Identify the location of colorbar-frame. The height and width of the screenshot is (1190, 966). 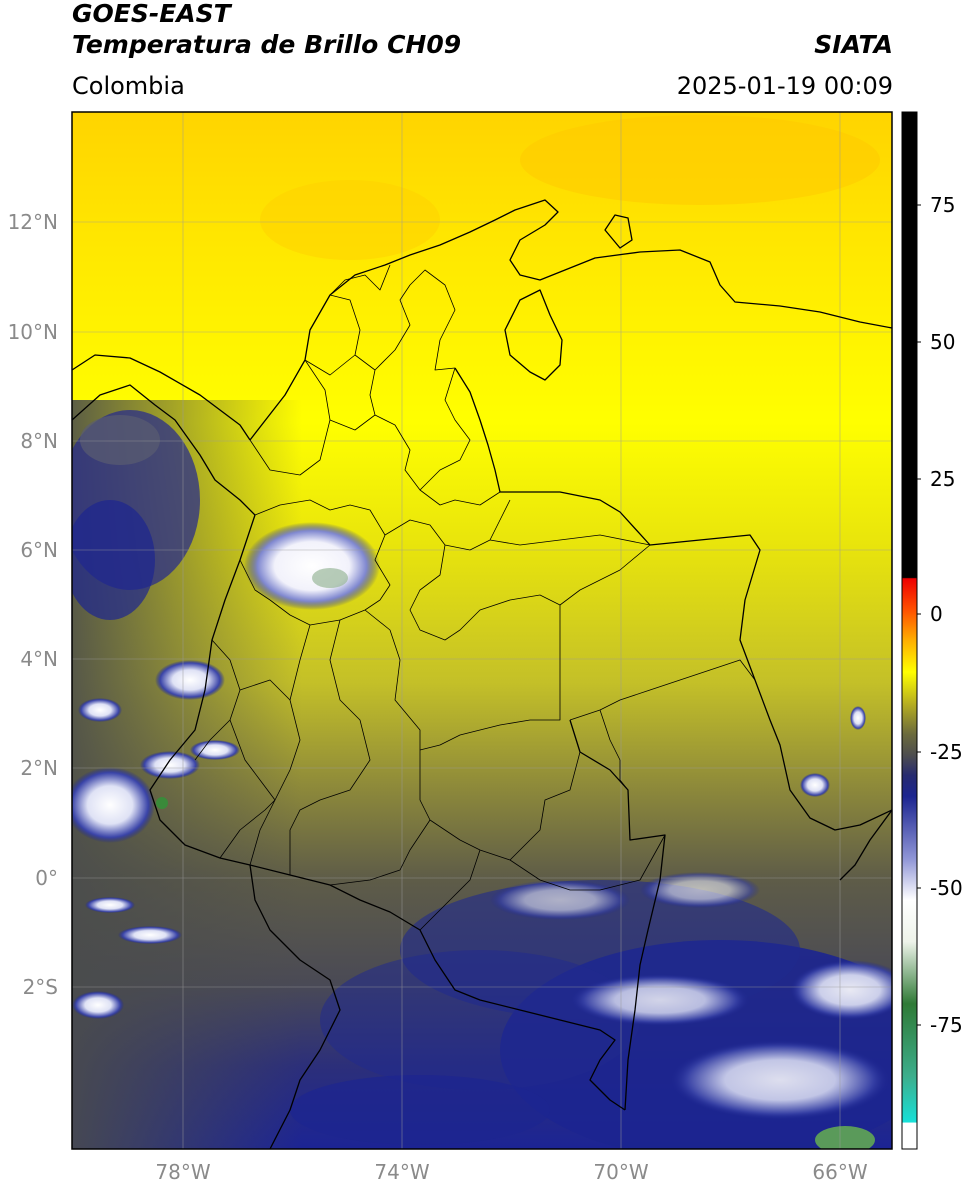
(909, 630).